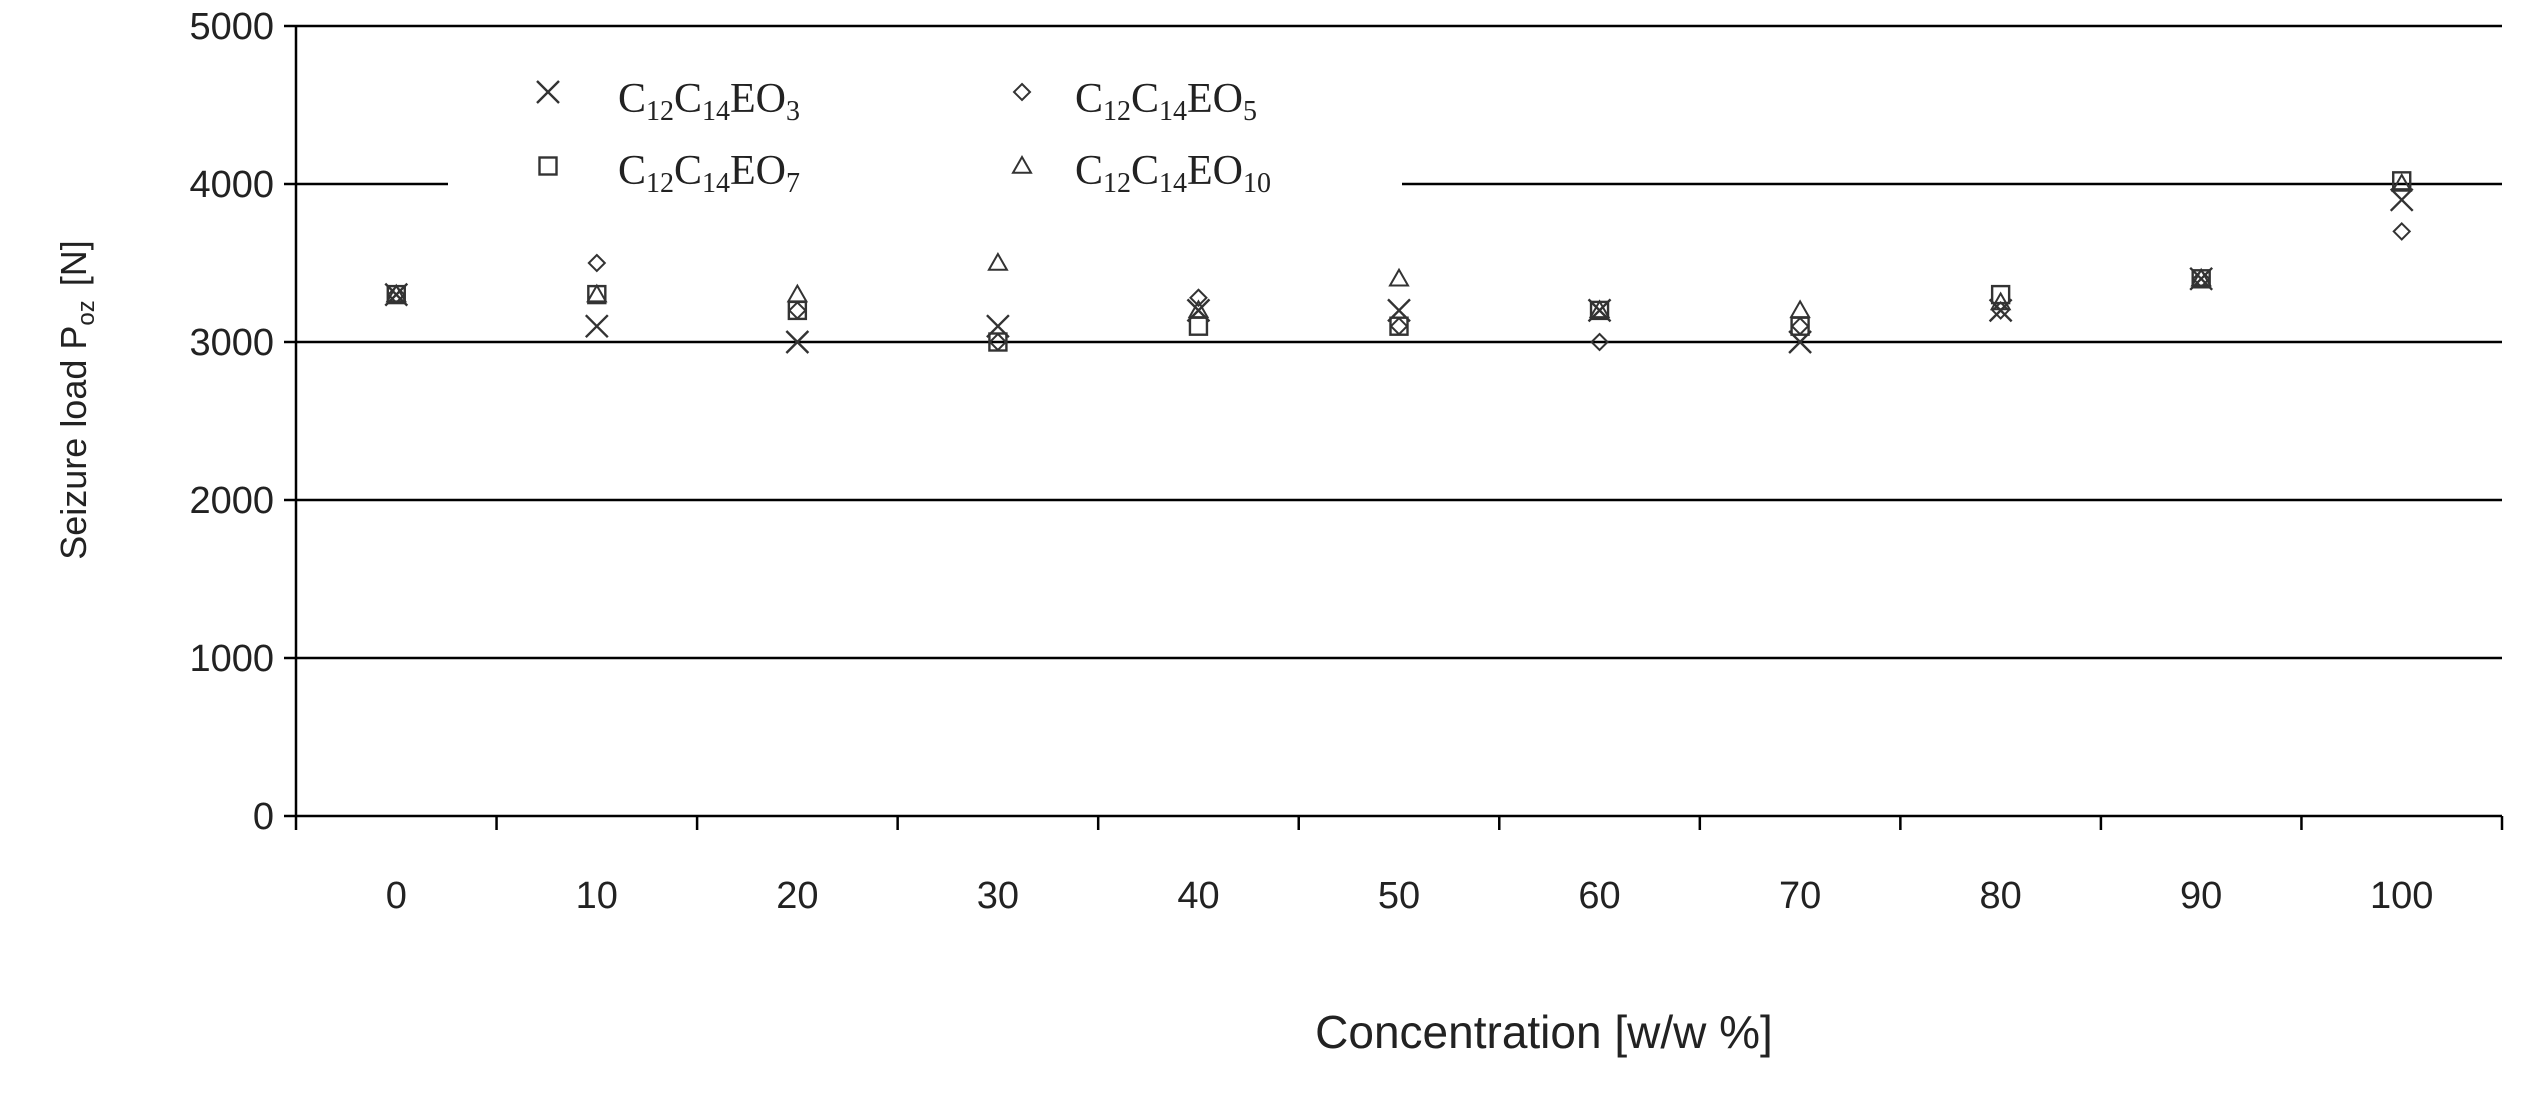 The image size is (2524, 1095). What do you see at coordinates (1250, 111) in the screenshot?
I see `legend-label-part: 5` at bounding box center [1250, 111].